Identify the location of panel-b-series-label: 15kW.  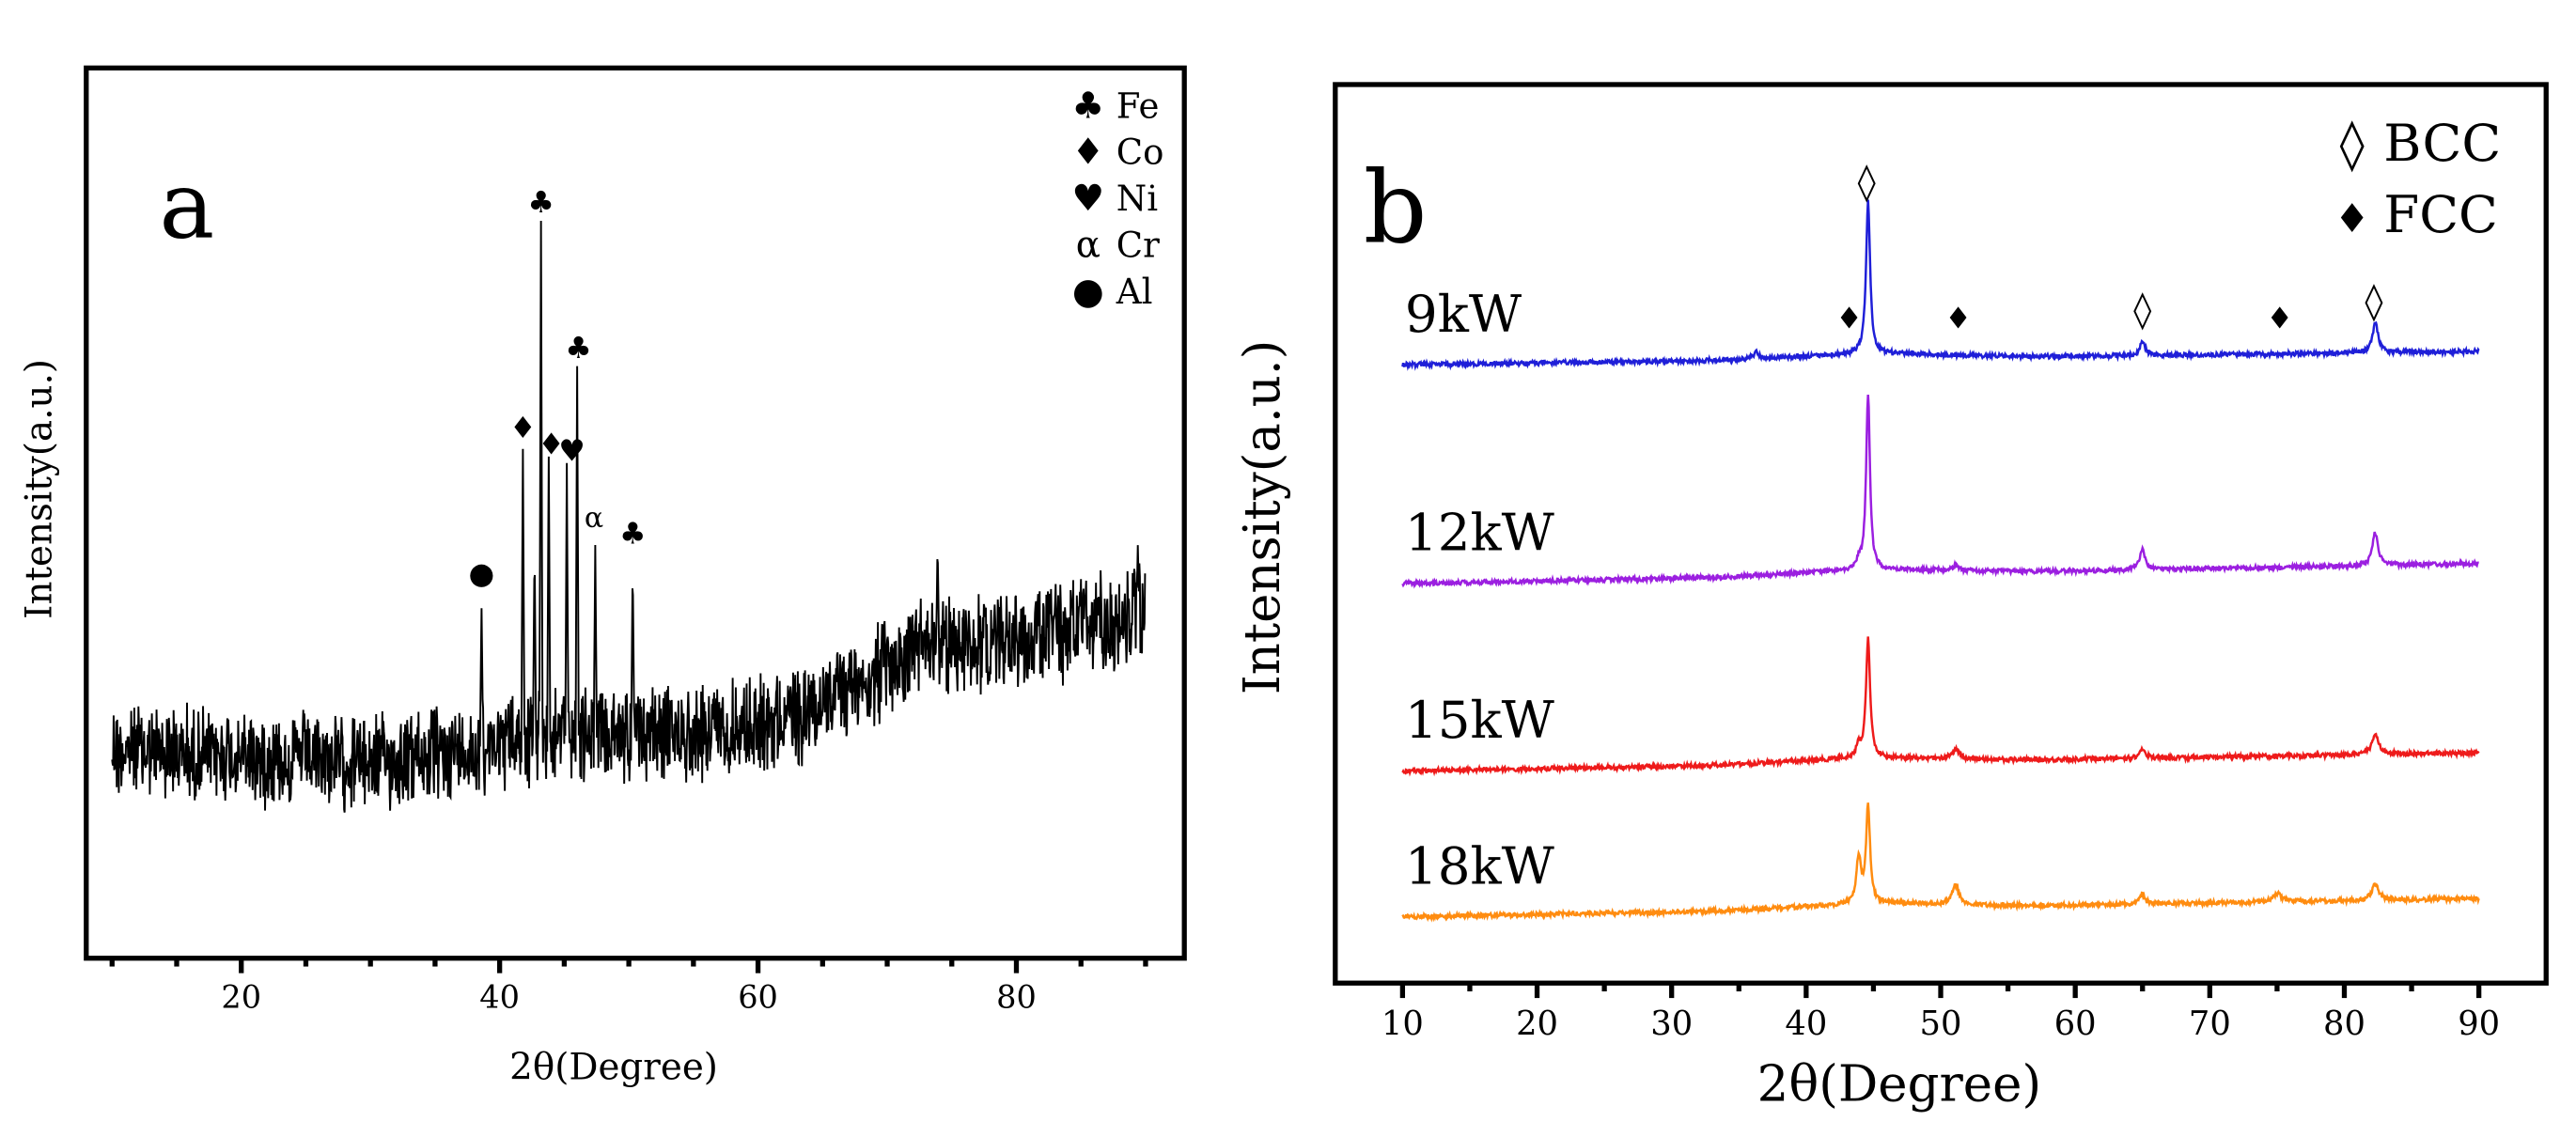
(1480, 720).